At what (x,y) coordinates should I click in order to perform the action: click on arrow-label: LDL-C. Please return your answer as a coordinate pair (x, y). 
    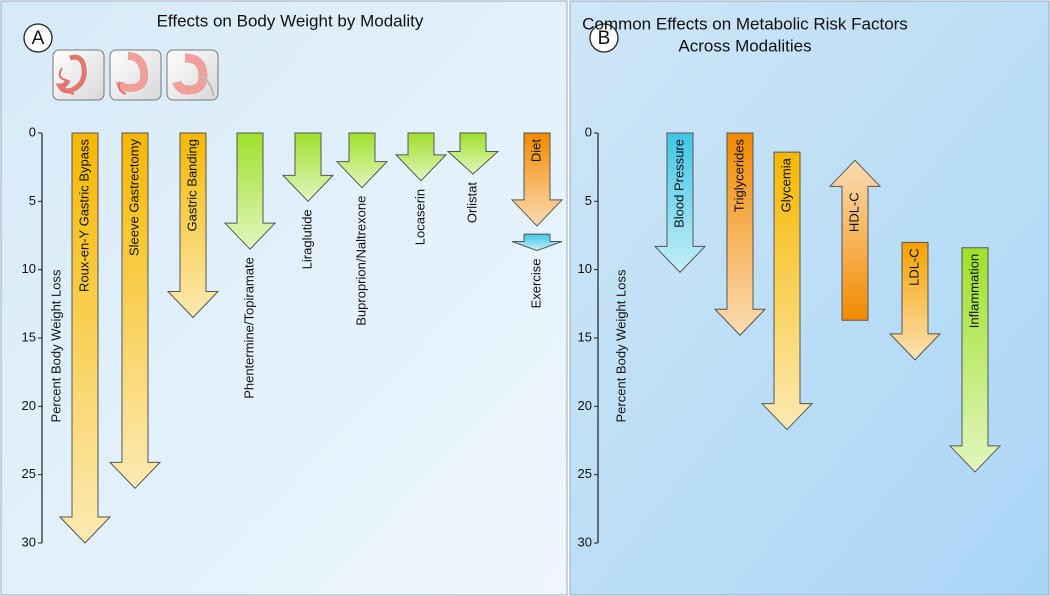
    Looking at the image, I should click on (913, 267).